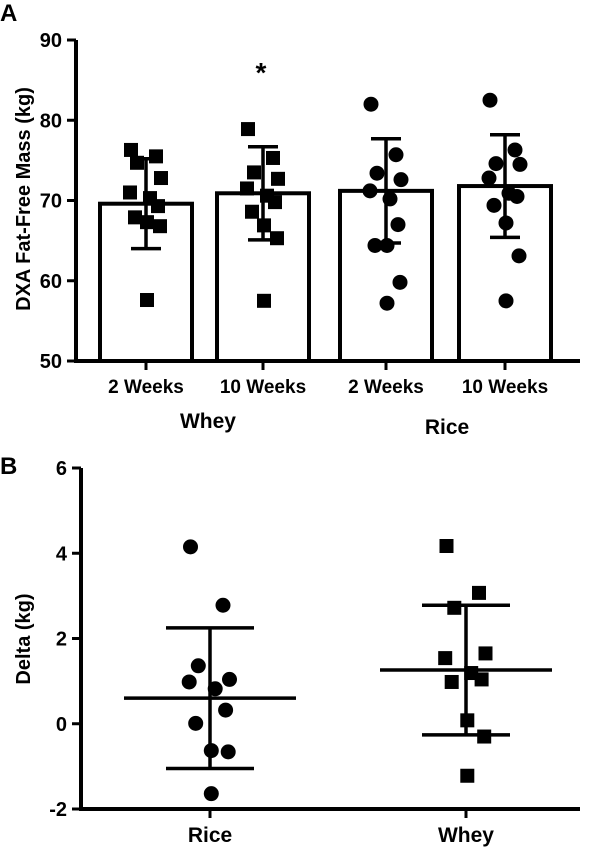  I want to click on y-tick-label: -2, so click(58, 810).